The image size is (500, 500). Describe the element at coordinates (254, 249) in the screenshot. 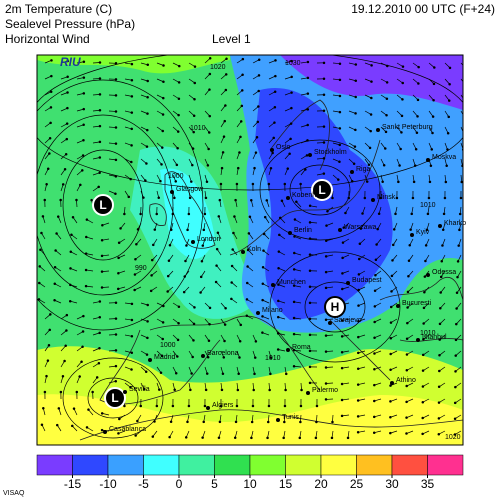

I see `city-label: Koln` at that location.